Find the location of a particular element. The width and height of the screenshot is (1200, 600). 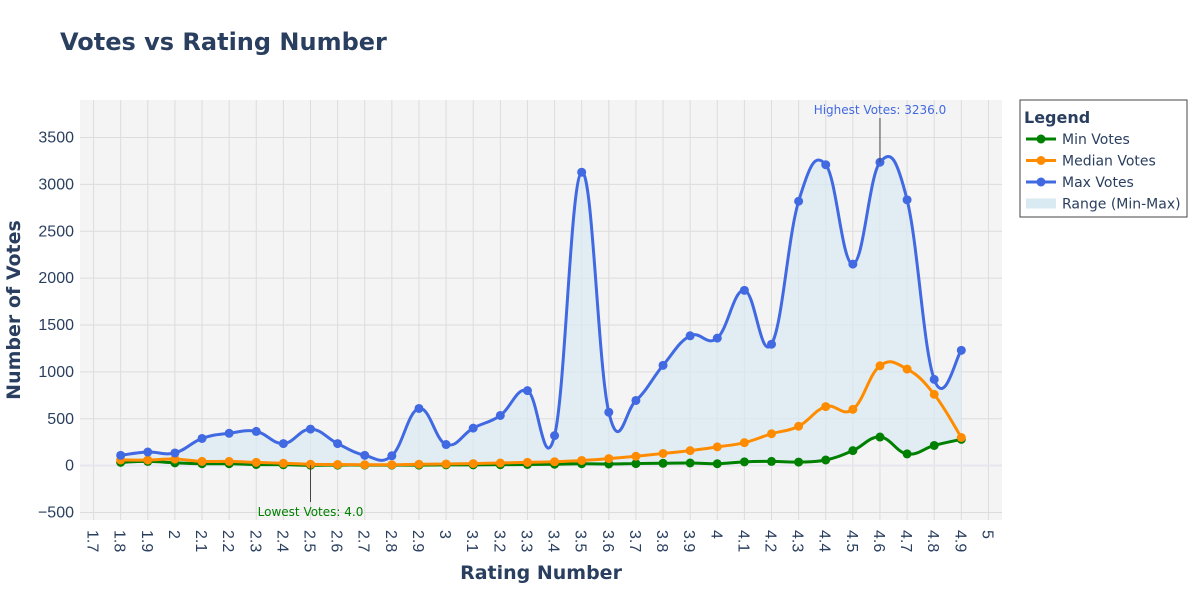

legend-item: Range (Min-Max) is located at coordinates (1103, 205).